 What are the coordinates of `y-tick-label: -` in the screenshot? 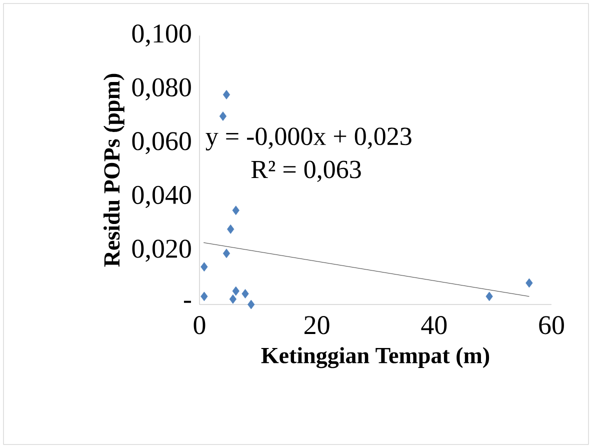 It's located at (187, 301).